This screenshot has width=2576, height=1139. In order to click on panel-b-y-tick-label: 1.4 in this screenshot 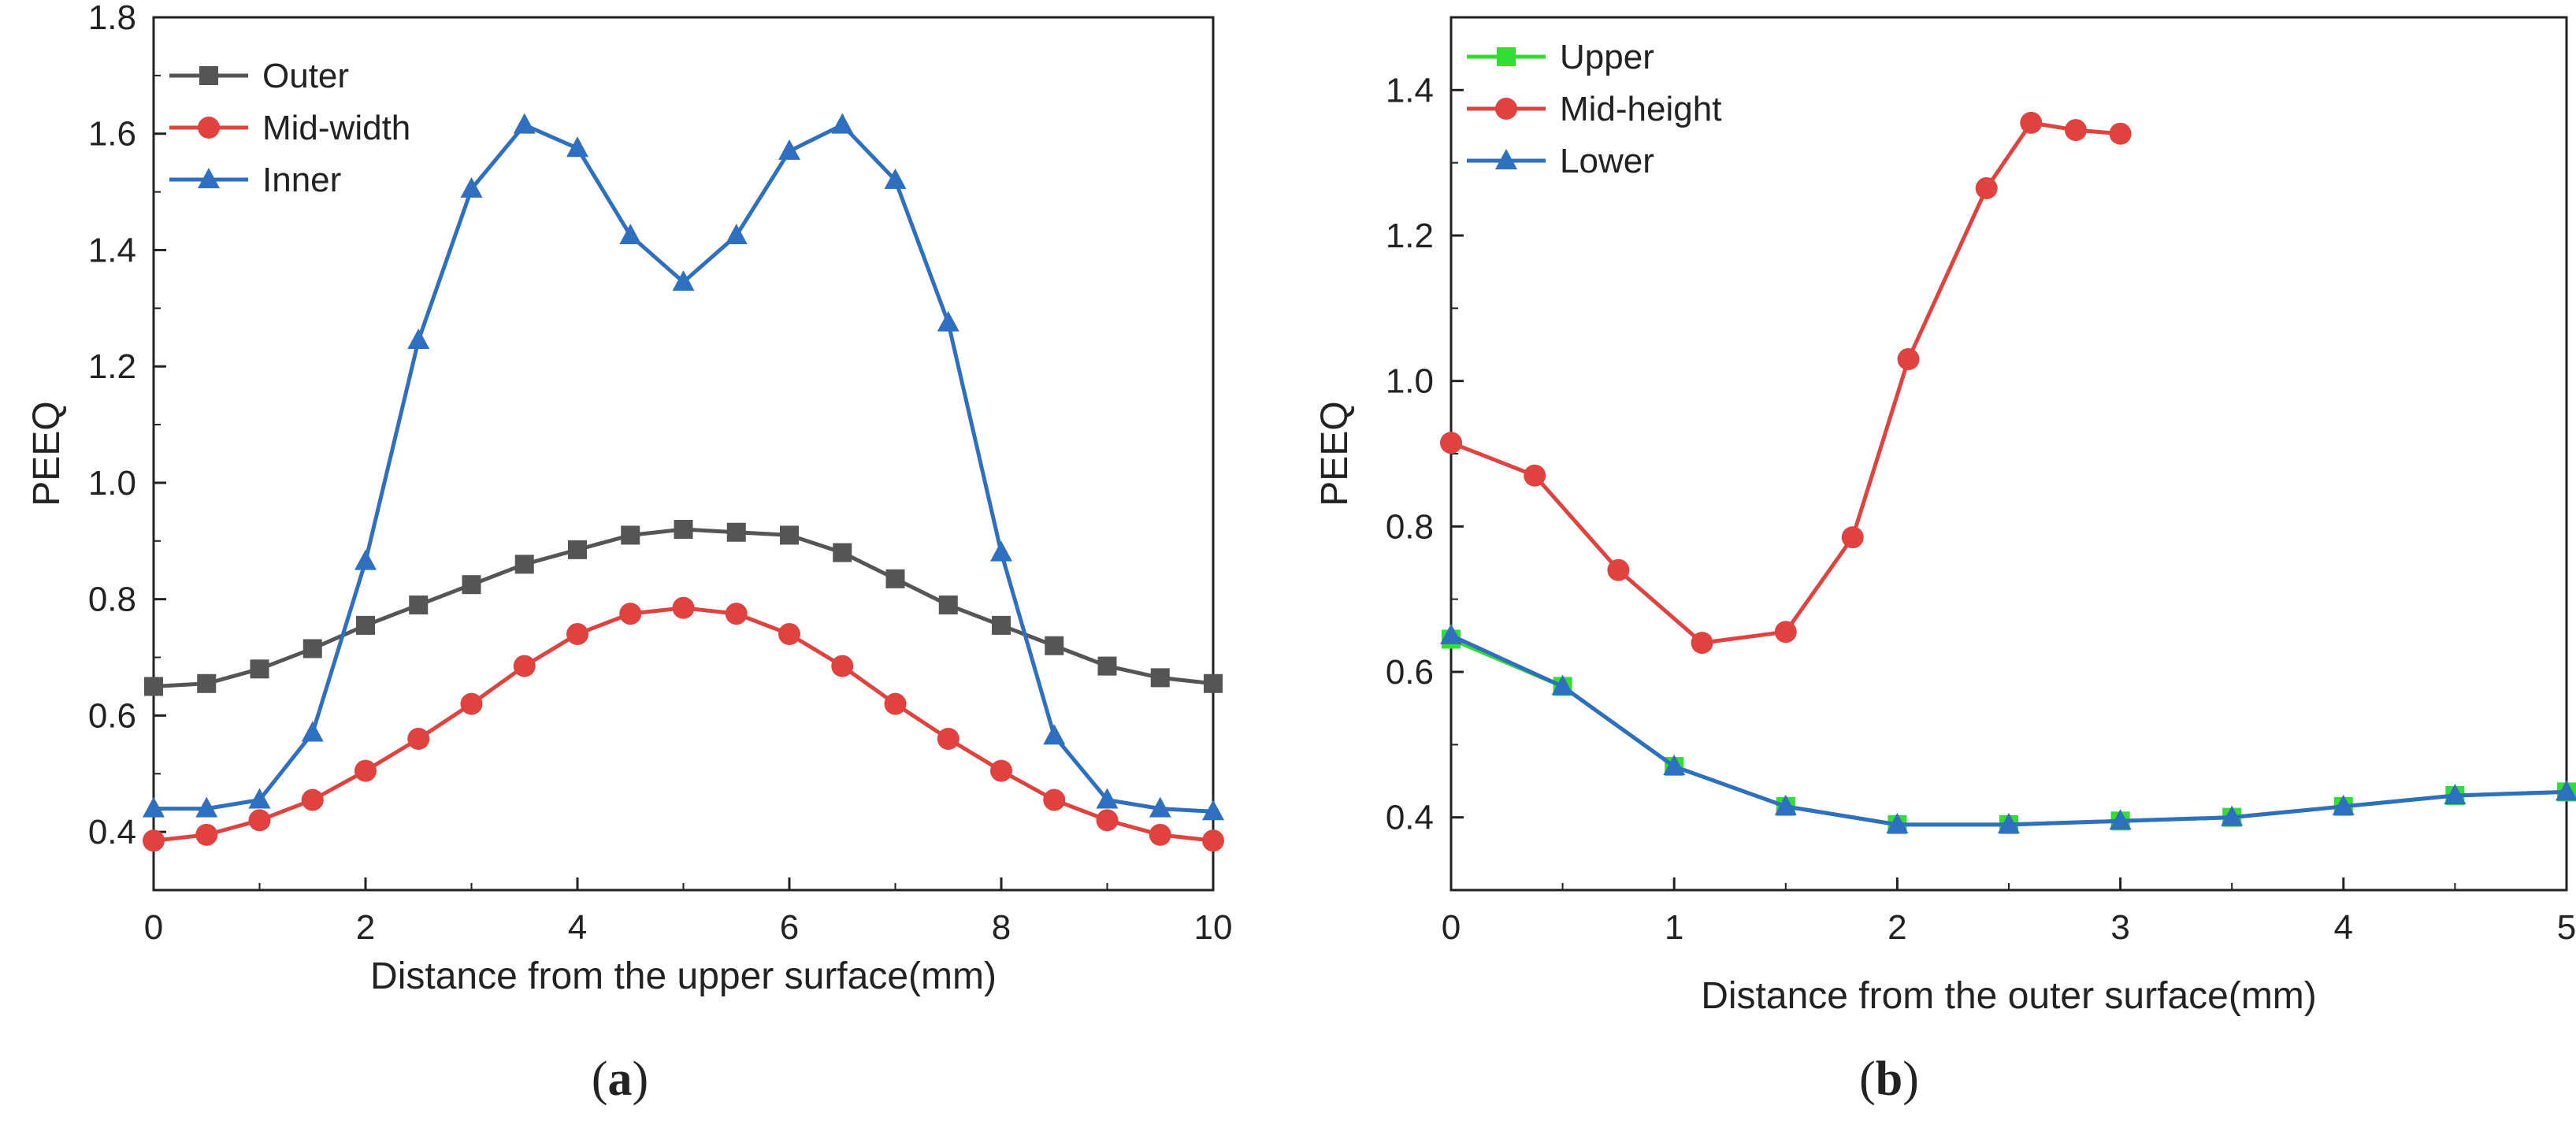, I will do `click(1410, 90)`.